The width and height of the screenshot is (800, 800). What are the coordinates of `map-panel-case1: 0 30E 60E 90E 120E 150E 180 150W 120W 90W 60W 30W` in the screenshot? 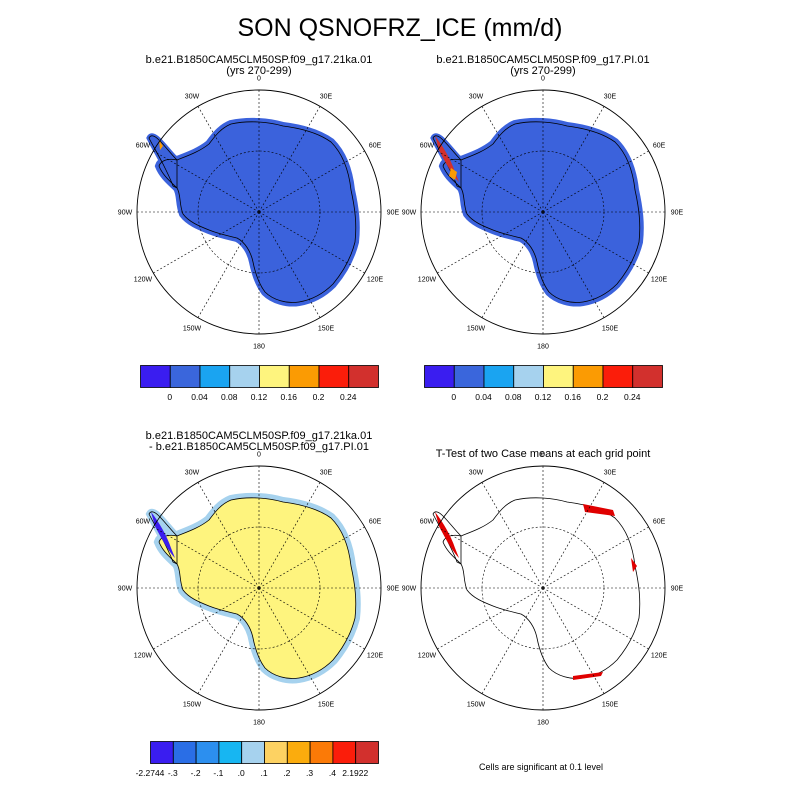 It's located at (259, 213).